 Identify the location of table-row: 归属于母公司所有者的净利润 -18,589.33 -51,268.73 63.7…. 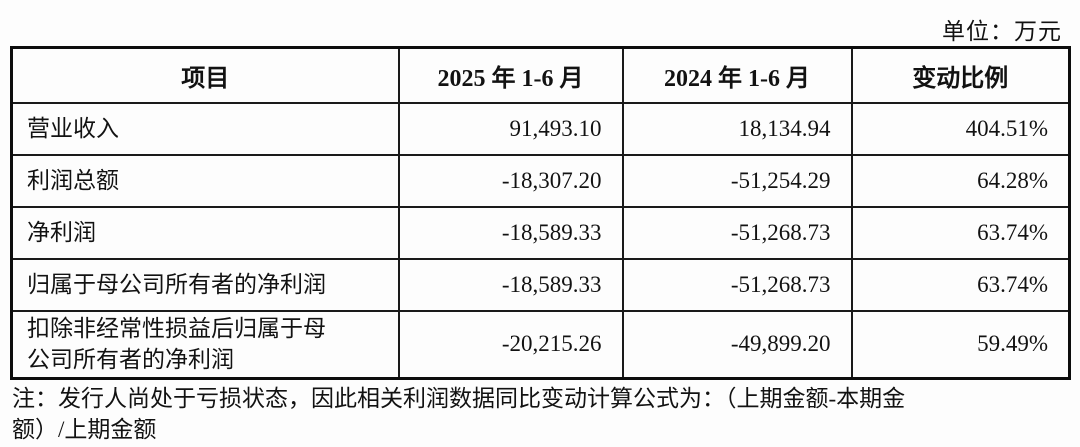
(540, 284).